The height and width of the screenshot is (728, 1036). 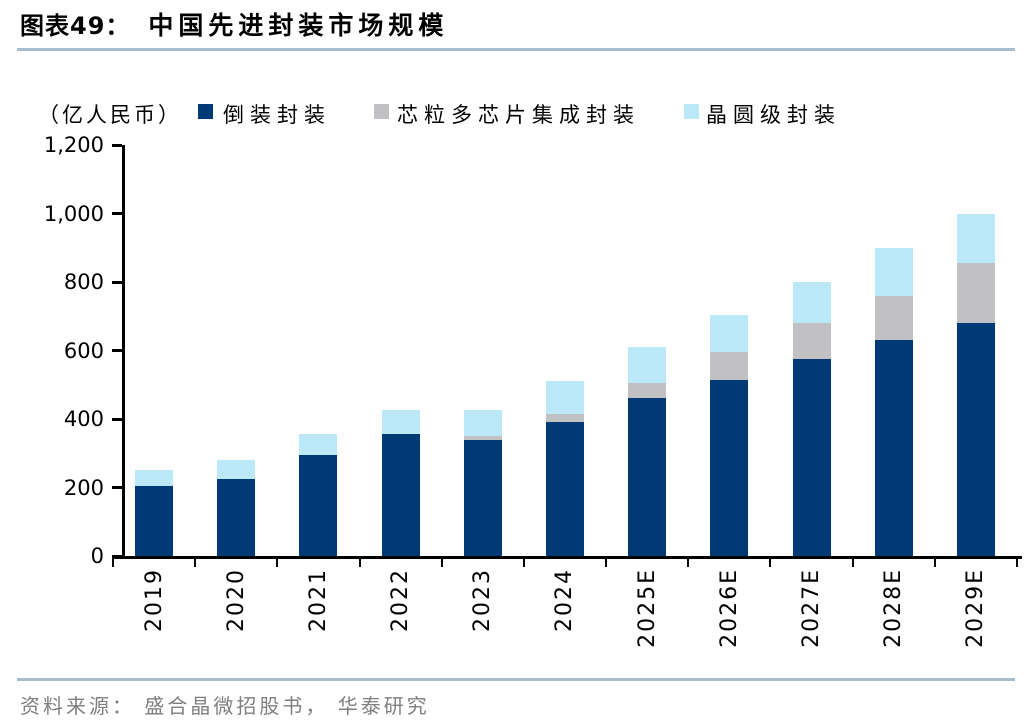 What do you see at coordinates (647, 391) in the screenshot?
I see `bar-2025e-chiplet-multi-die` at bounding box center [647, 391].